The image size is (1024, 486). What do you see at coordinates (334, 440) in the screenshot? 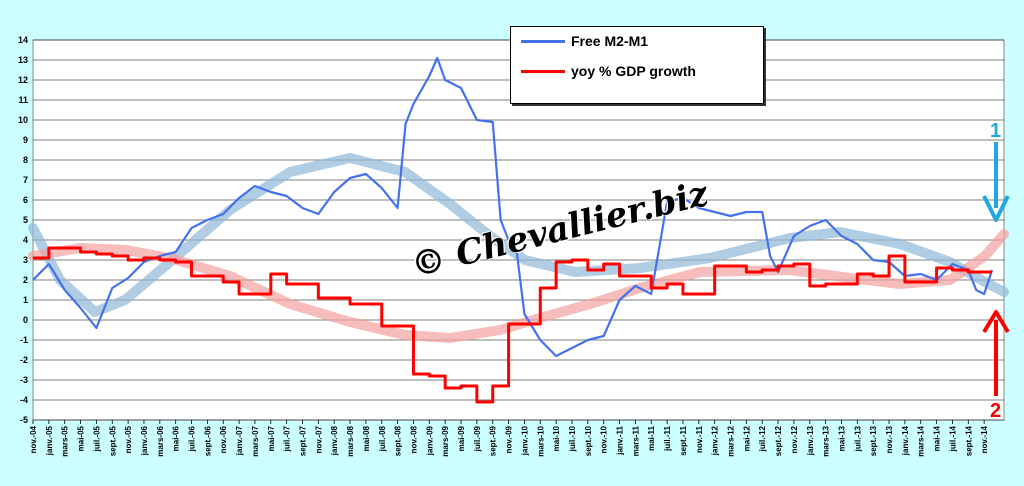
I see `x-tick-label: janv.-08` at bounding box center [334, 440].